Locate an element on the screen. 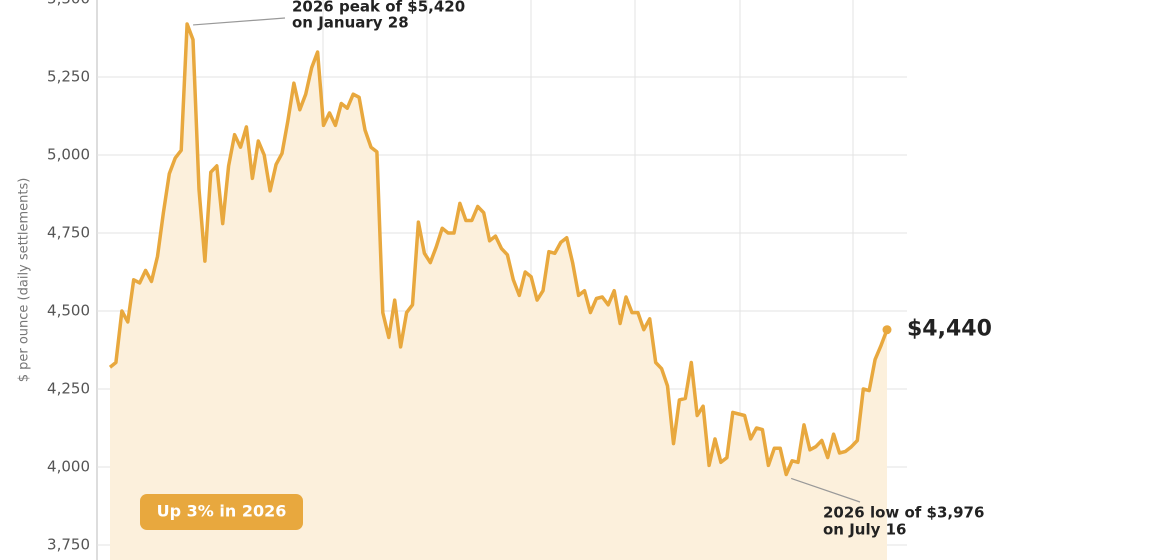 The width and height of the screenshot is (1160, 560). y-tick-label: 4,250 is located at coordinates (68, 389).